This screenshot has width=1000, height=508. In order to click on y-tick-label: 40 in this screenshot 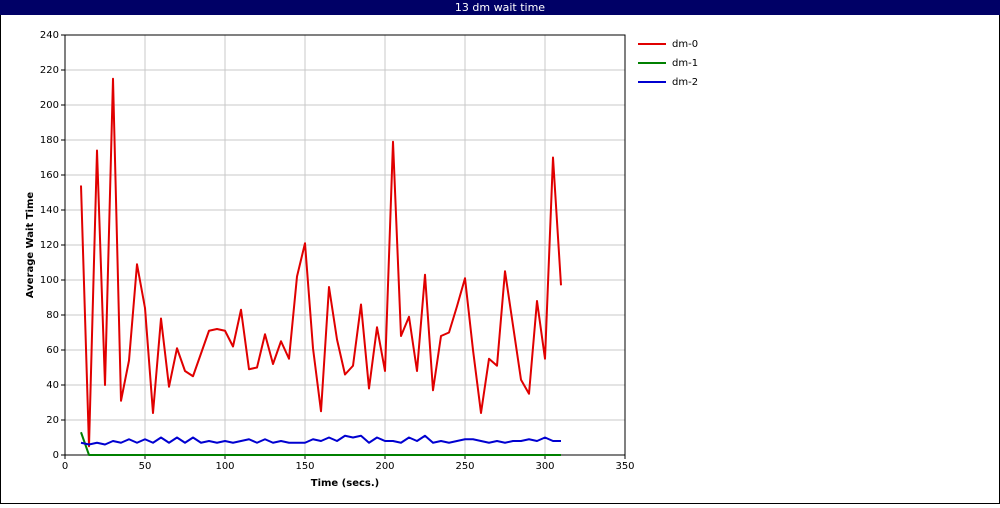, I will do `click(52, 385)`.